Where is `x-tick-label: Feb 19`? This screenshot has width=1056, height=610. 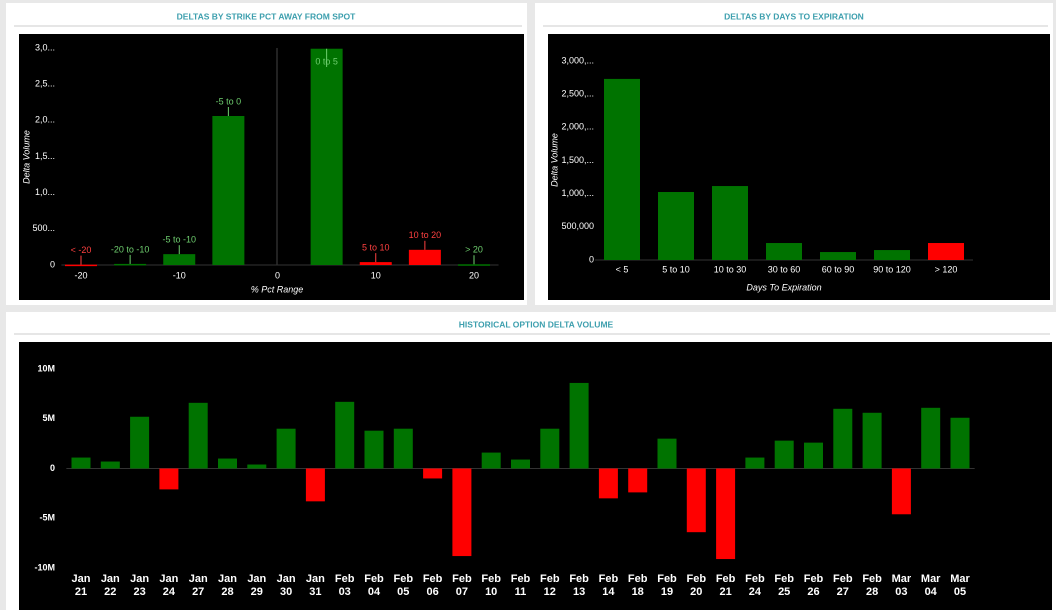
x-tick-label: Feb 19 is located at coordinates (667, 585).